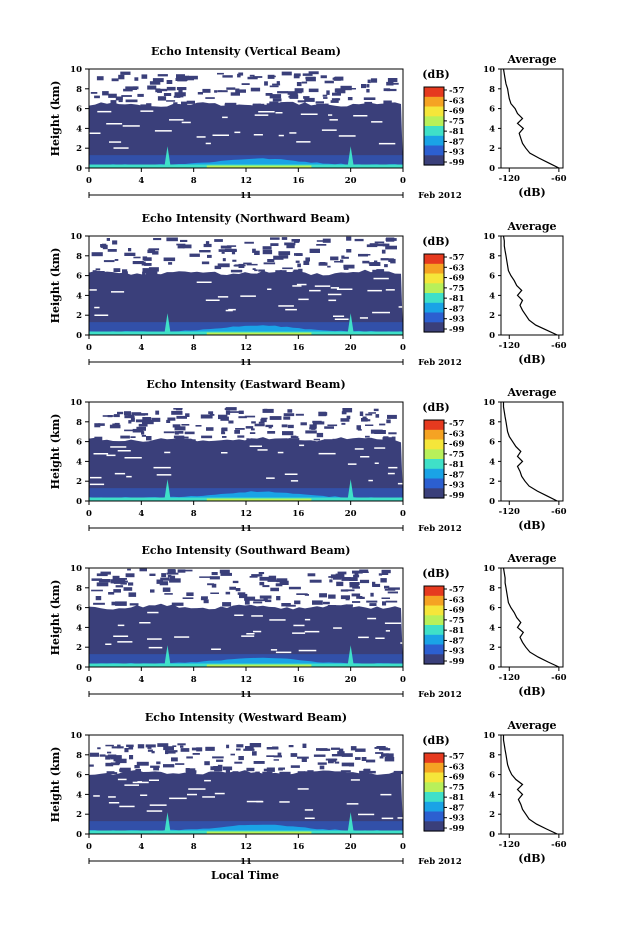  What do you see at coordinates (530, 452) in the screenshot?
I see `profile-line` at bounding box center [530, 452].